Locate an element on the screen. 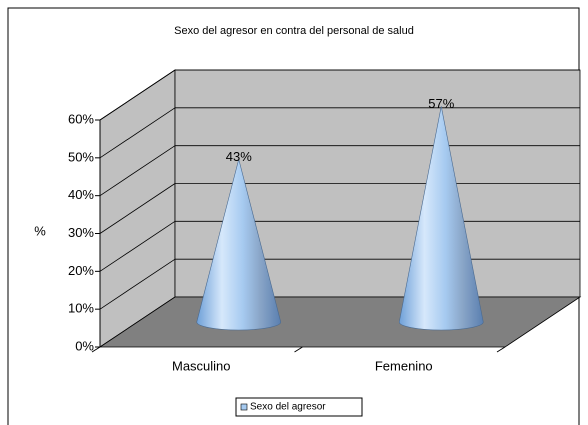 Image resolution: width=588 pixels, height=425 pixels. y-tick-label: 10% is located at coordinates (81, 308).